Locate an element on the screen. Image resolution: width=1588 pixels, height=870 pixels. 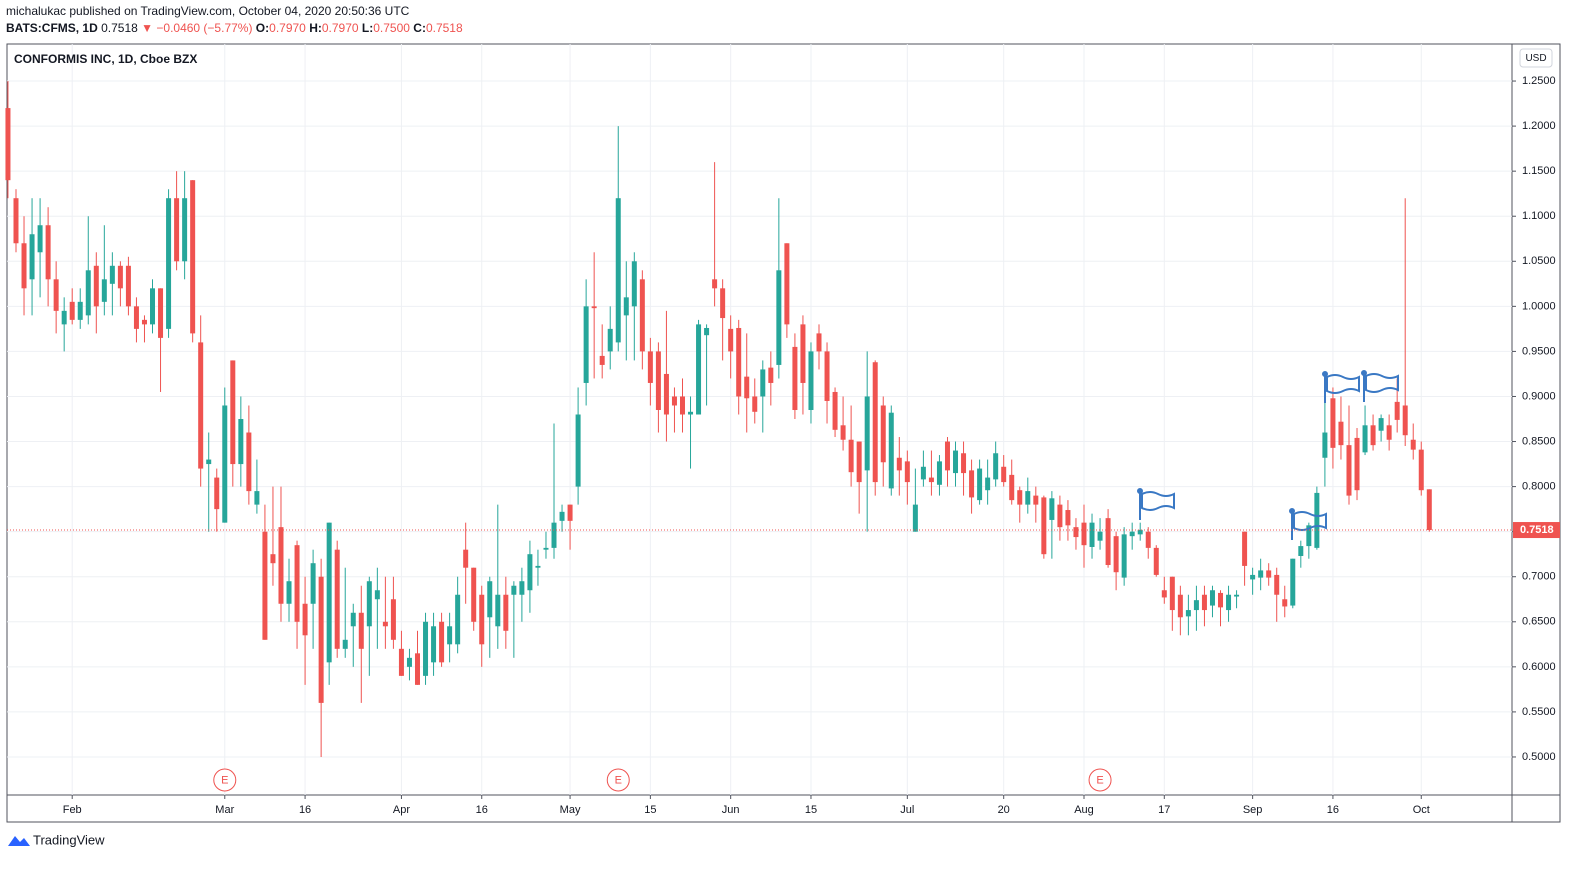
ohlc-label: O: is located at coordinates (262, 28).